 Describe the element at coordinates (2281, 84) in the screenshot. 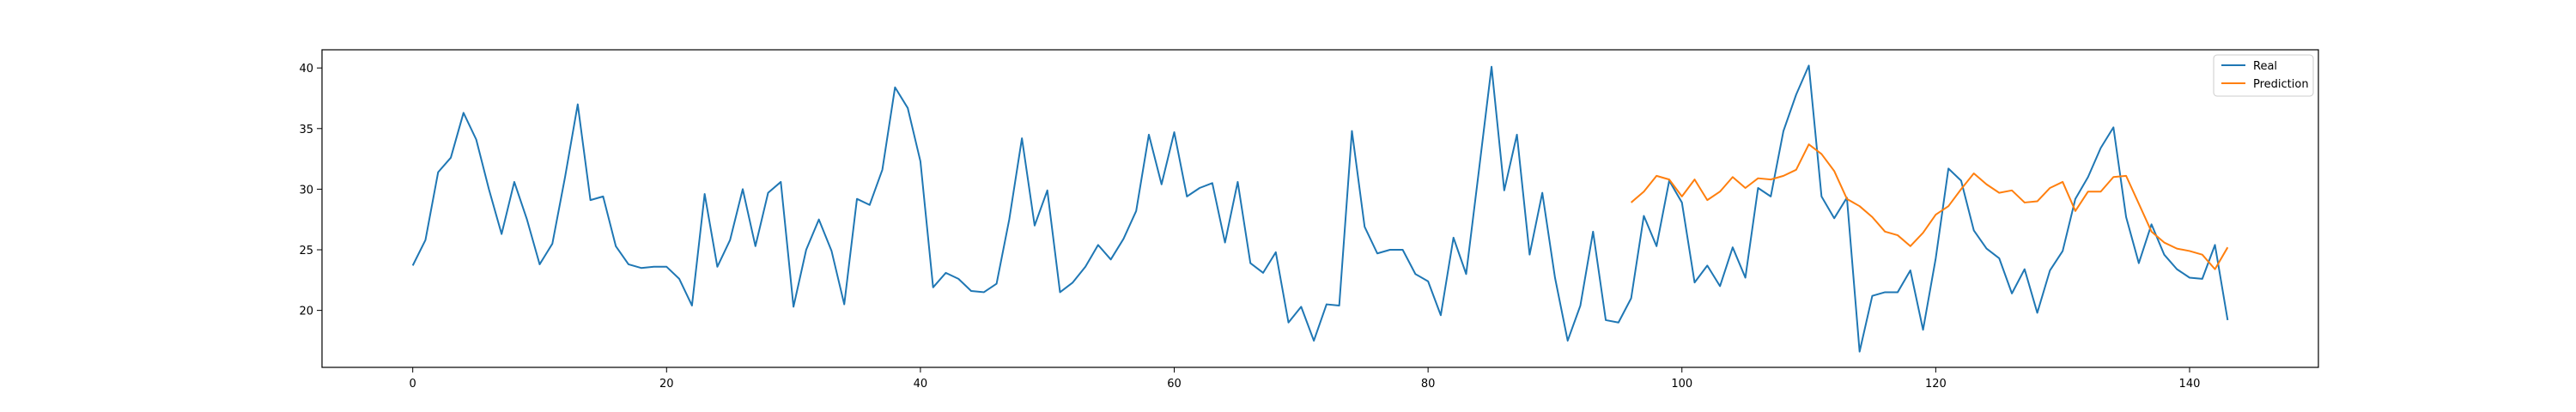

I see `legend-label-prediction: Prediction` at that location.